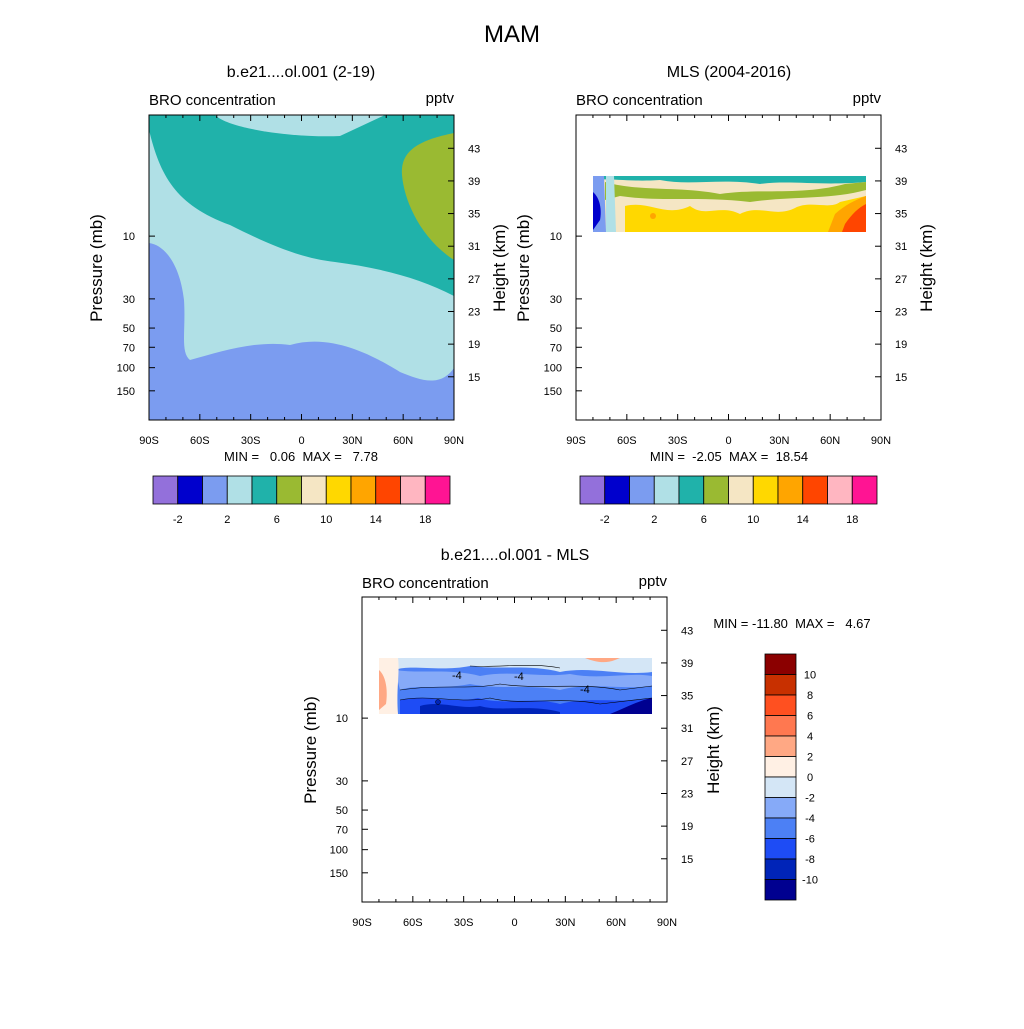 The image size is (1024, 1029). What do you see at coordinates (729, 72) in the screenshot?
I see `panel-title: MLS (2004-2016)` at bounding box center [729, 72].